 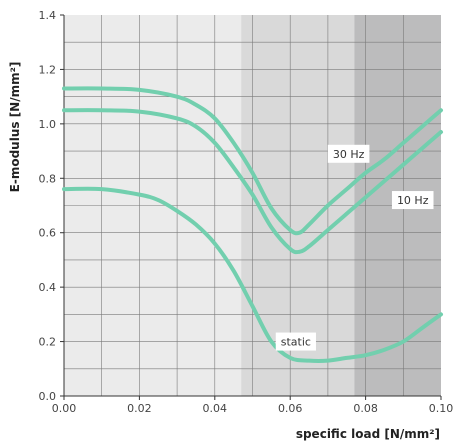 I want to click on label-text: 30 Hz, so click(x=349, y=154).